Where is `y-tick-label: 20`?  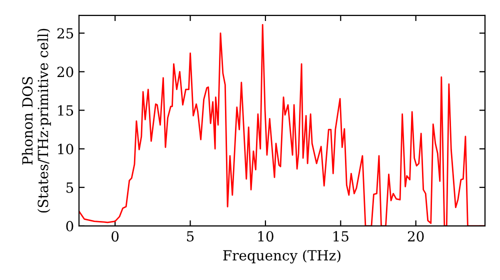 y-tick-label: 20 is located at coordinates (65, 72).